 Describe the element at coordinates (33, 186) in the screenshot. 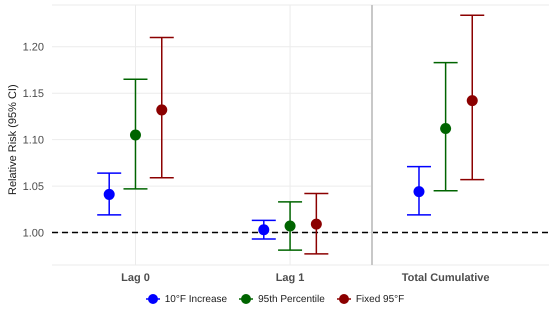

I see `y-tick-label: 1.05` at that location.